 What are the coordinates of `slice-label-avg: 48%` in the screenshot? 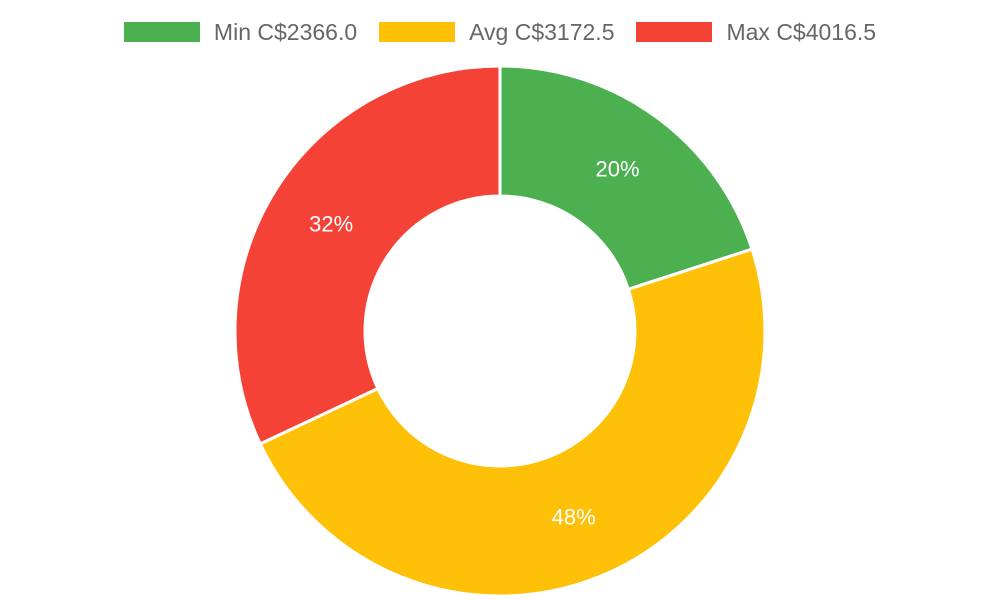 It's located at (574, 516).